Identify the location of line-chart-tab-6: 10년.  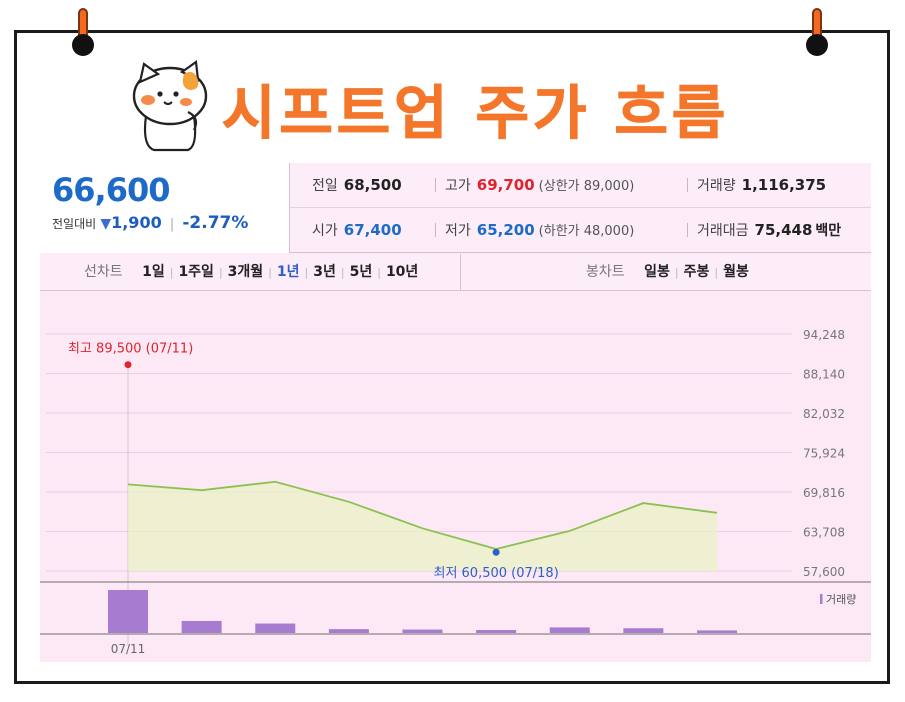
(402, 272).